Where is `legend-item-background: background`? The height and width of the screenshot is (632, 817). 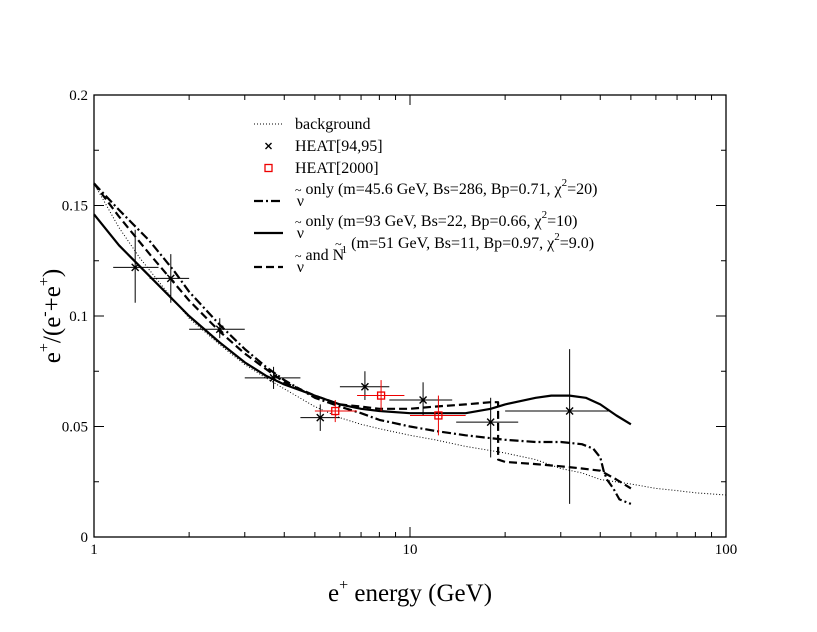
legend-item-background: background is located at coordinates (312, 124).